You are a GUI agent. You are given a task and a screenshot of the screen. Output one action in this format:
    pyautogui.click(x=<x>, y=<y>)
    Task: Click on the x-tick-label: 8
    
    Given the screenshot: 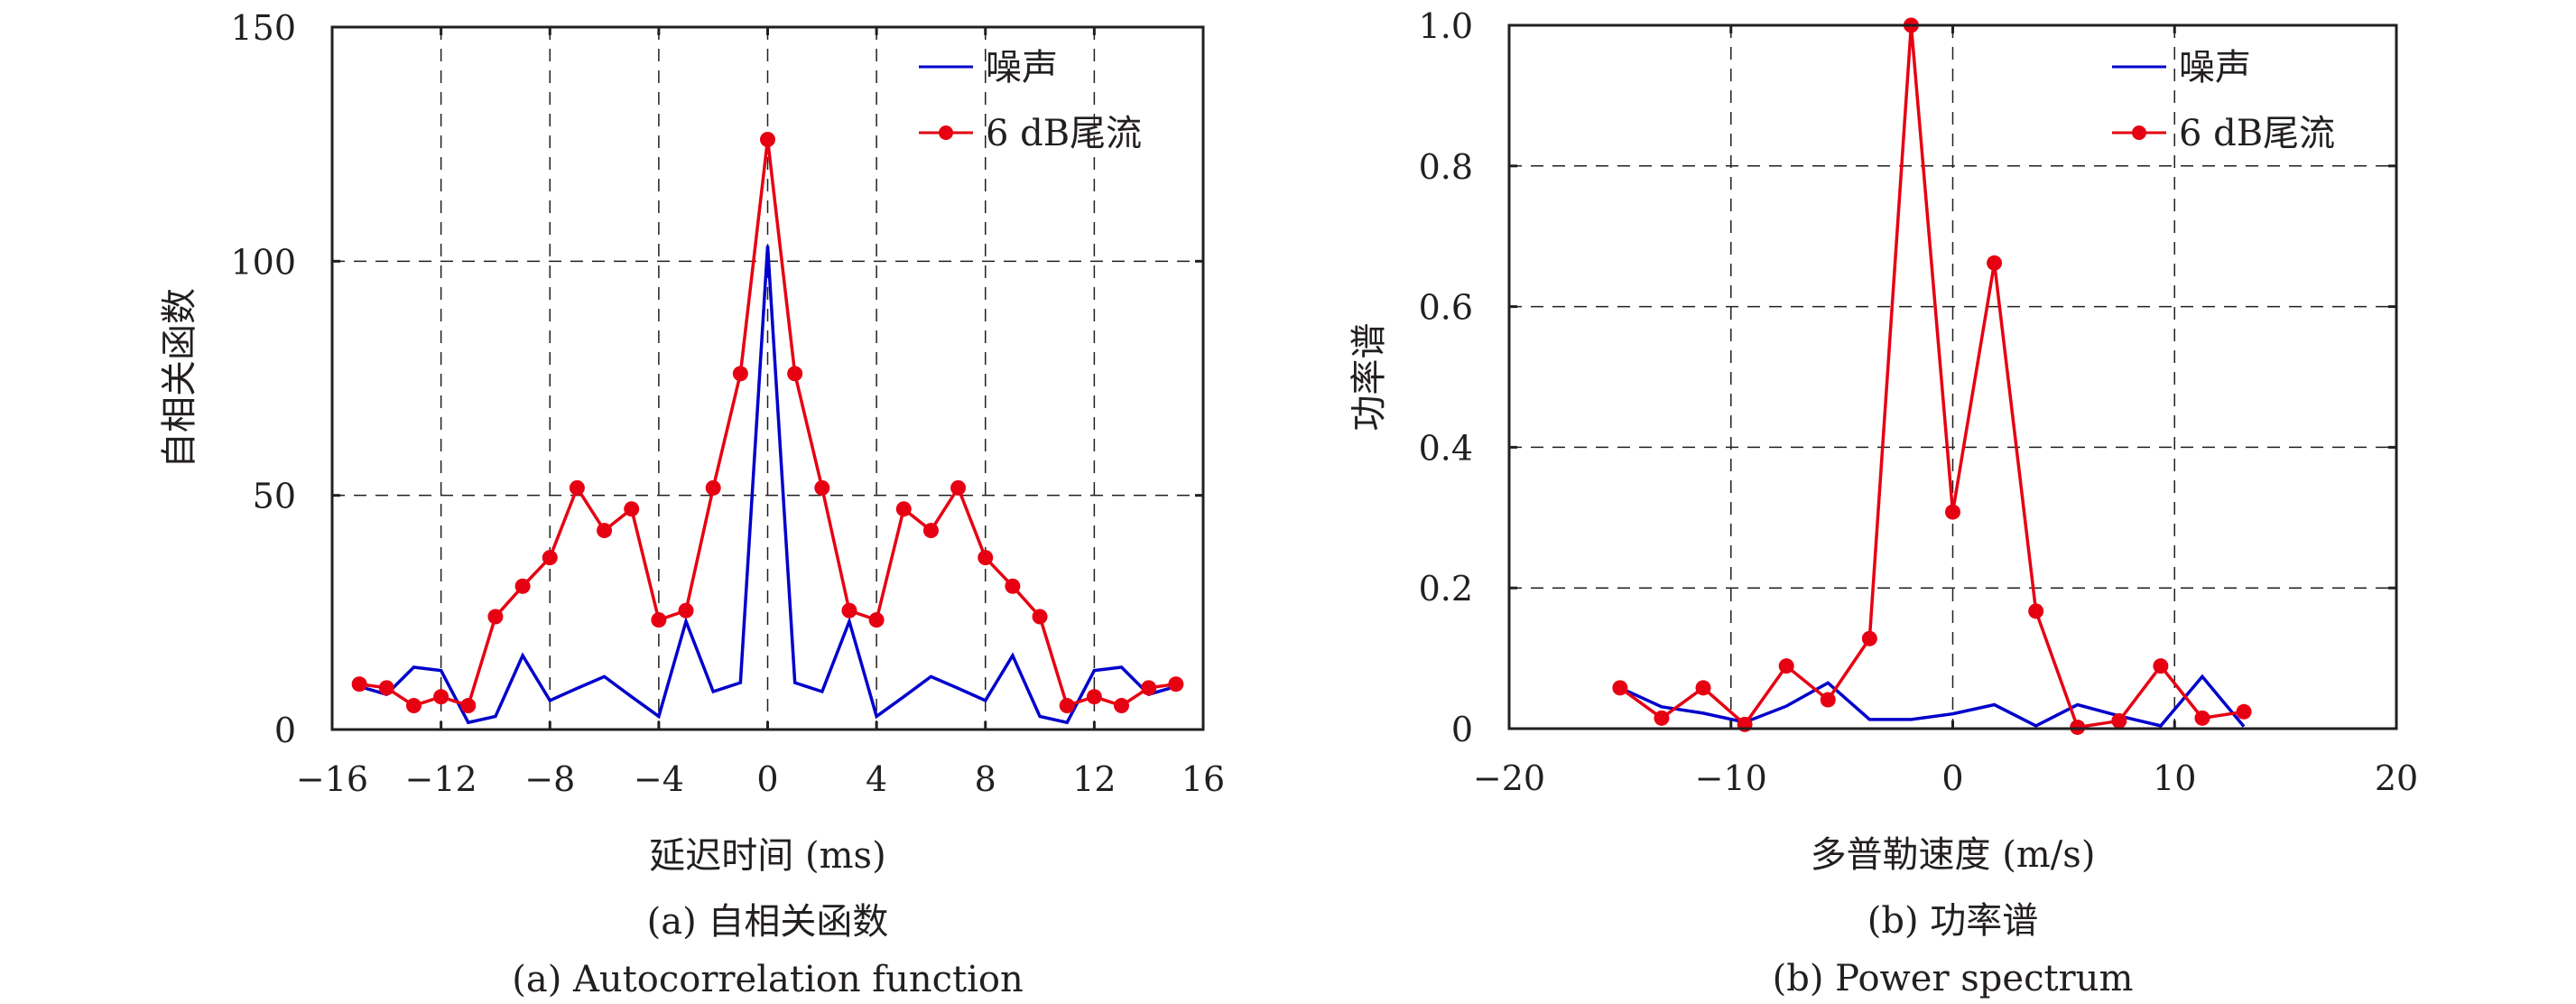 What is the action you would take?
    pyautogui.click(x=986, y=779)
    